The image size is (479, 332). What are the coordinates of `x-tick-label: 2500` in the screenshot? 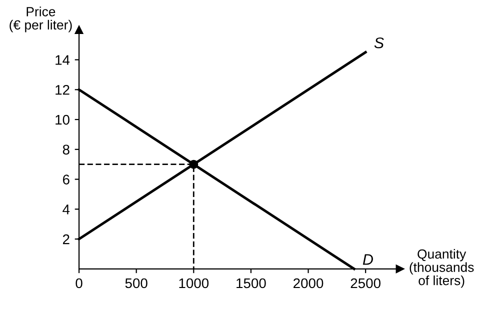 It's located at (365, 283).